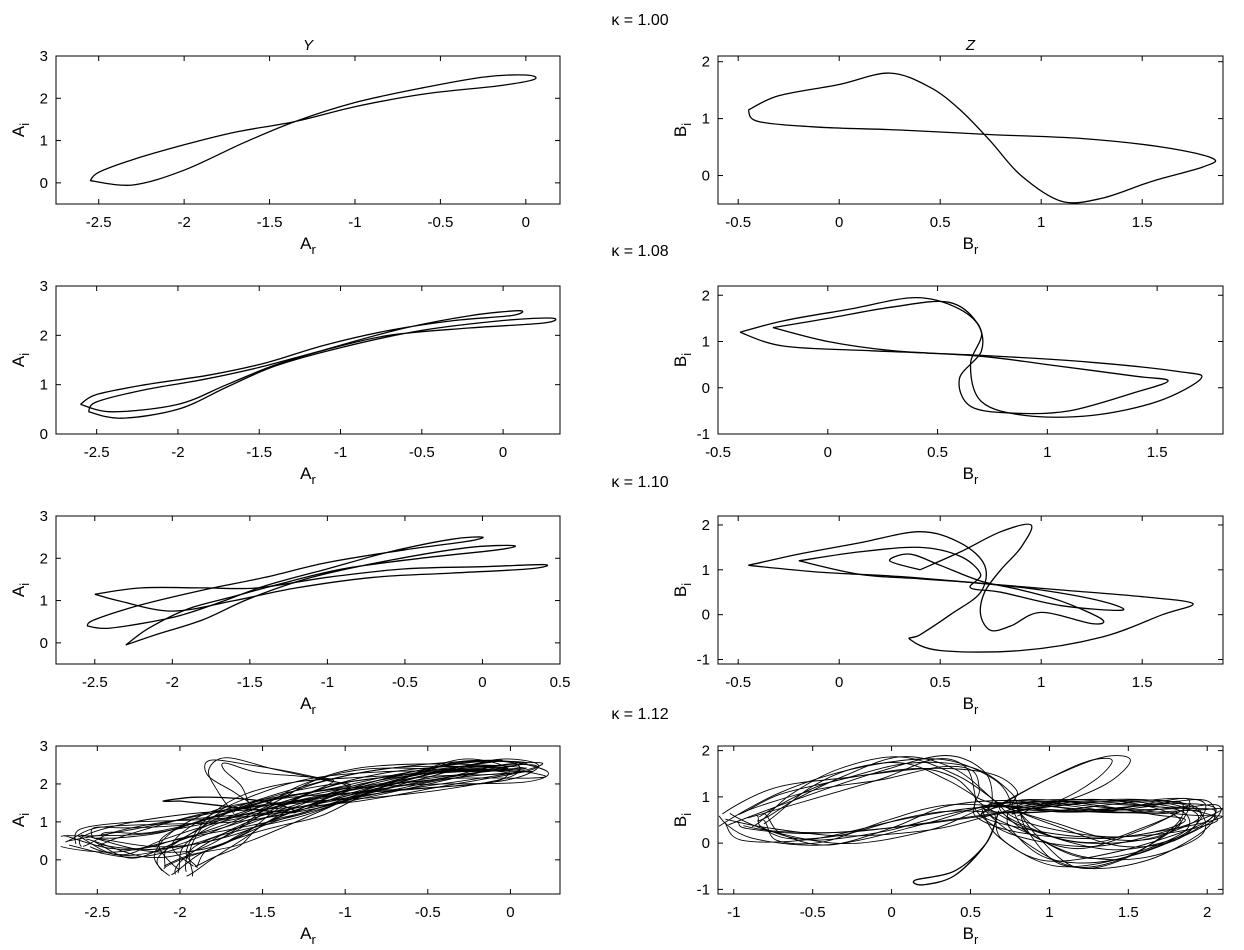 The width and height of the screenshot is (1244, 950). I want to click on column-title: Z, so click(970, 45).